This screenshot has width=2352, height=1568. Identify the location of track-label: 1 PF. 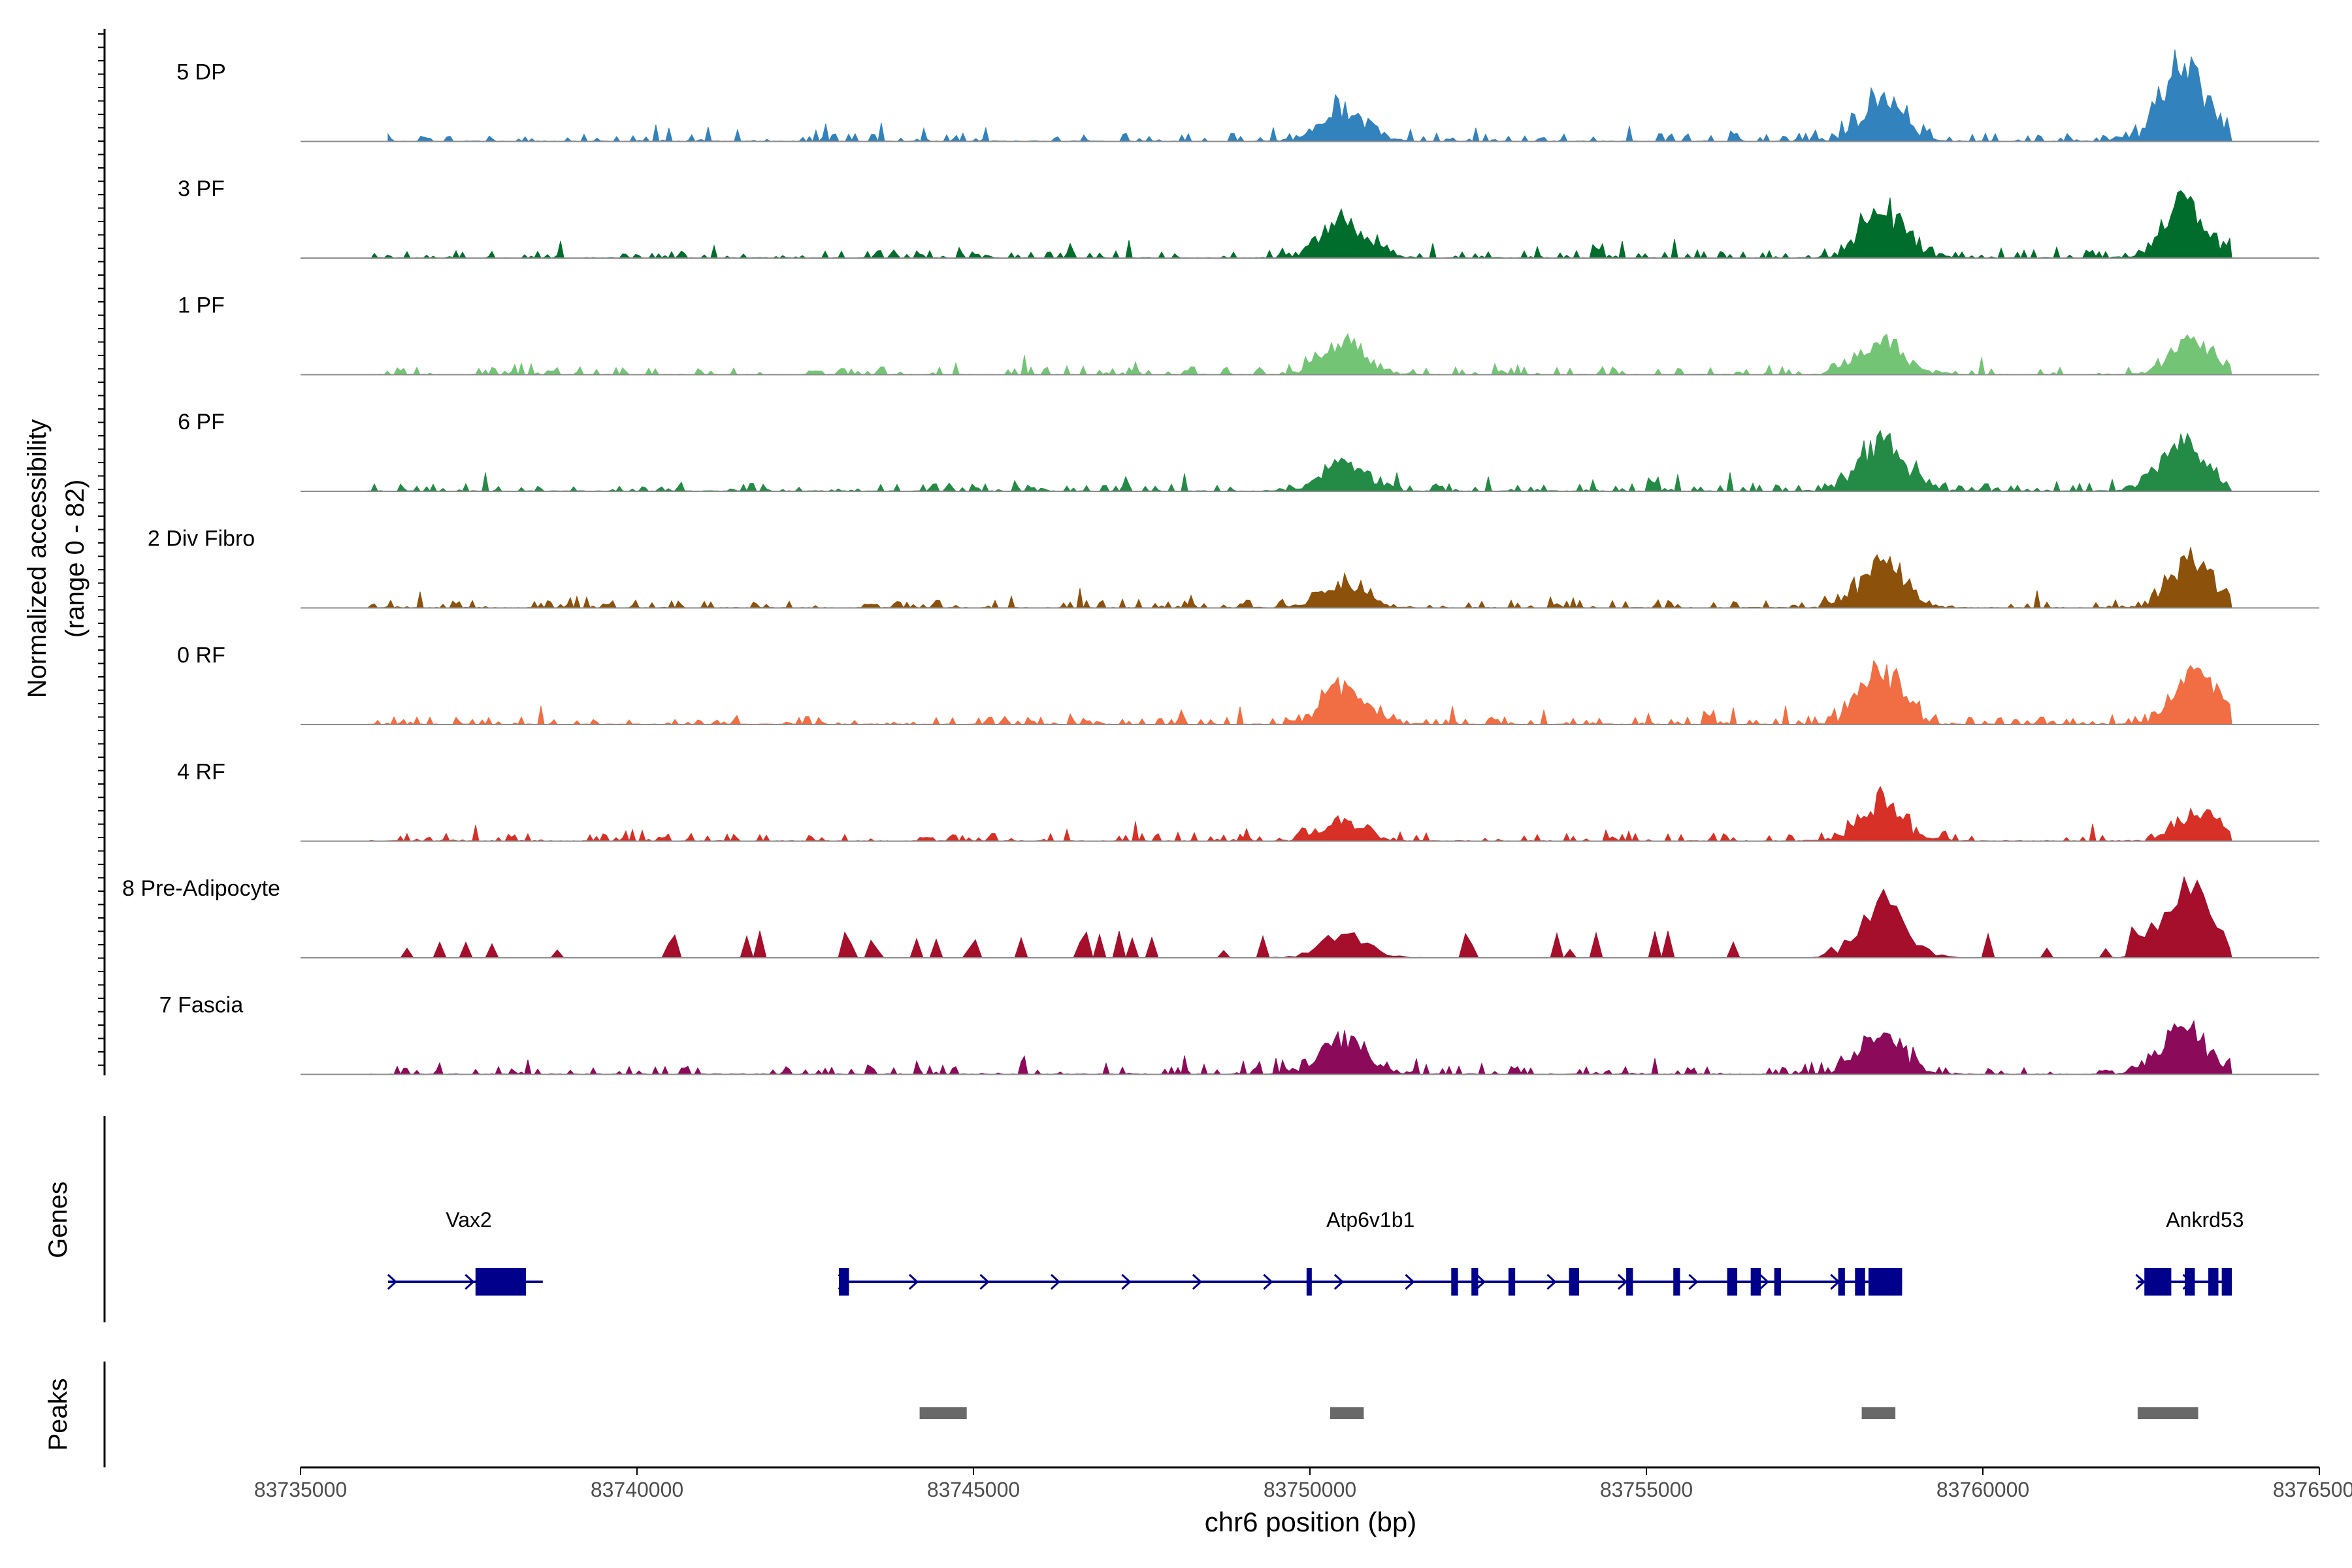
(201, 305).